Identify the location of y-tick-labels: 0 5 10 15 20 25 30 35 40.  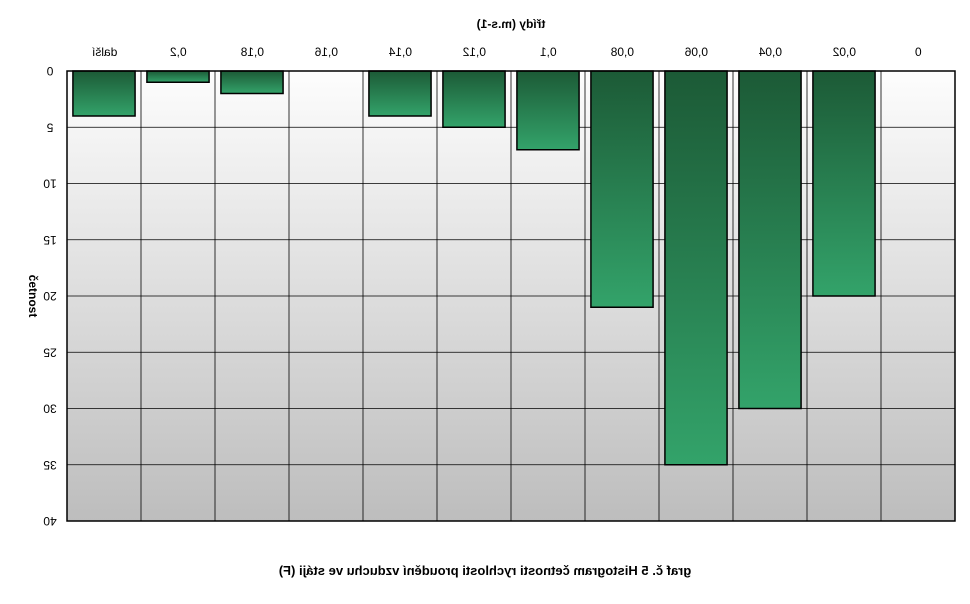
(50, 296).